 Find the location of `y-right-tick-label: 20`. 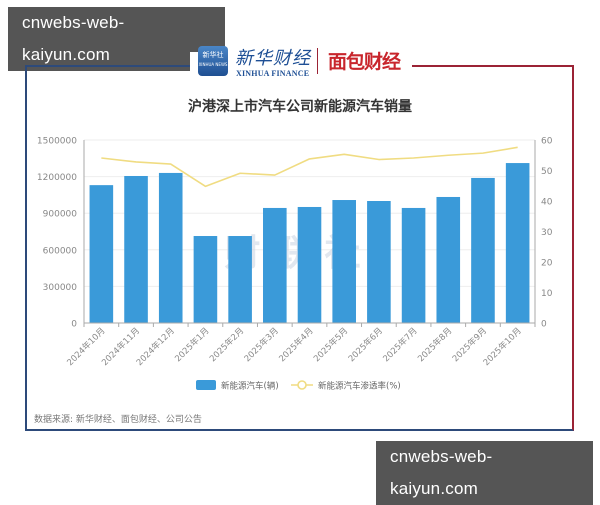

y-right-tick-label: 20 is located at coordinates (547, 264).